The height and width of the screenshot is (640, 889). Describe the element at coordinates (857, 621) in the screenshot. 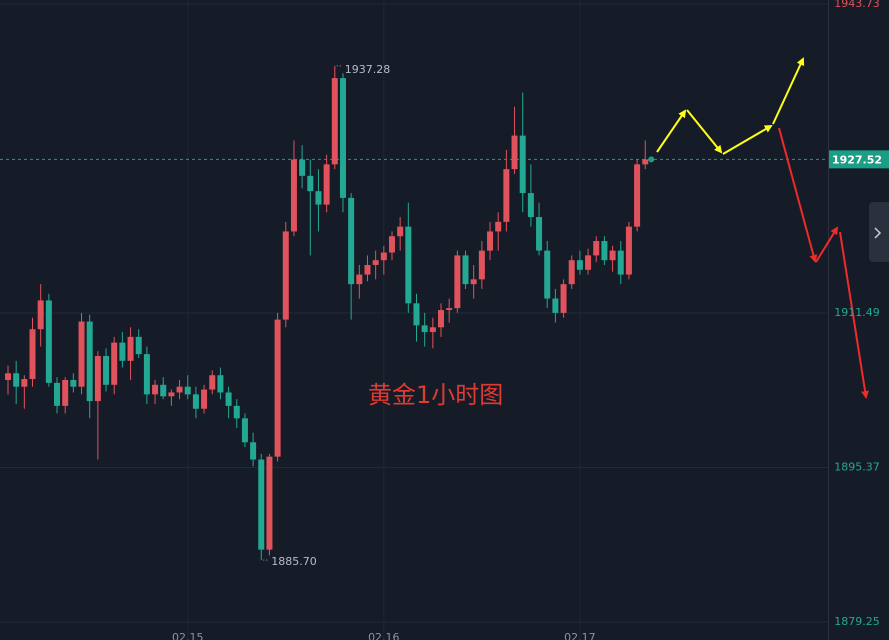

I see `y-tick-label: 1879.25` at that location.